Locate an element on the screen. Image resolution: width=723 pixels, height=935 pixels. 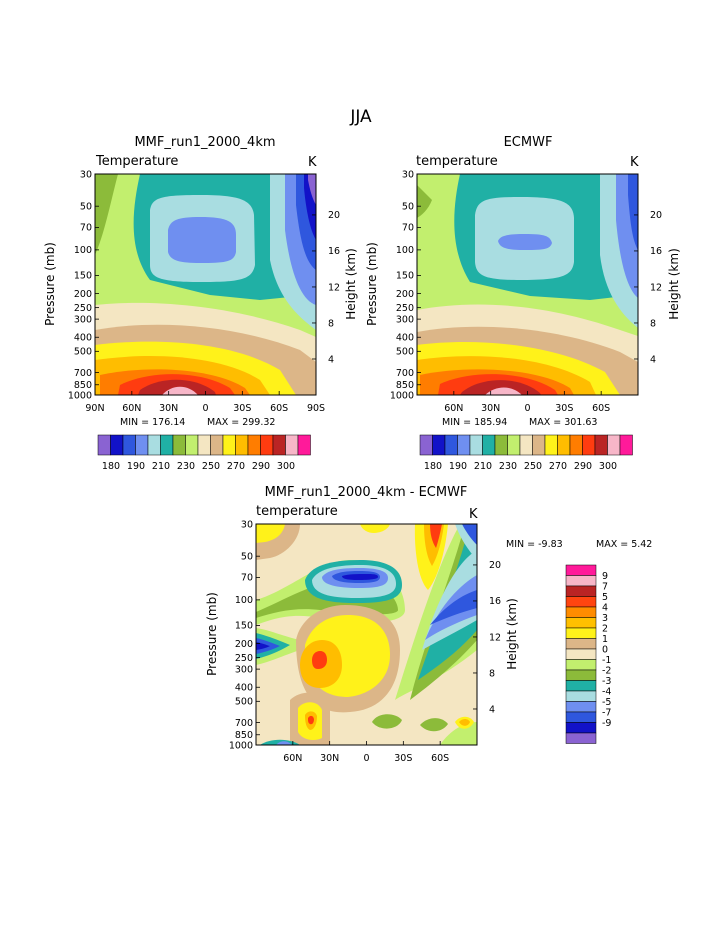
pressure-tick-label: 400 is located at coordinates (83, 338).